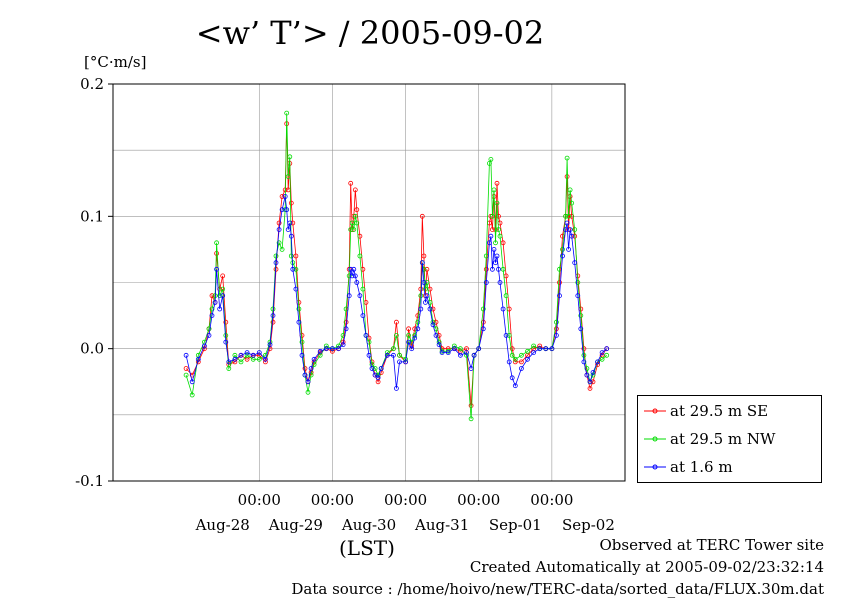  Describe the element at coordinates (711, 545) in the screenshot. I see `footer-observed: Observed at TERC Tower site` at that location.